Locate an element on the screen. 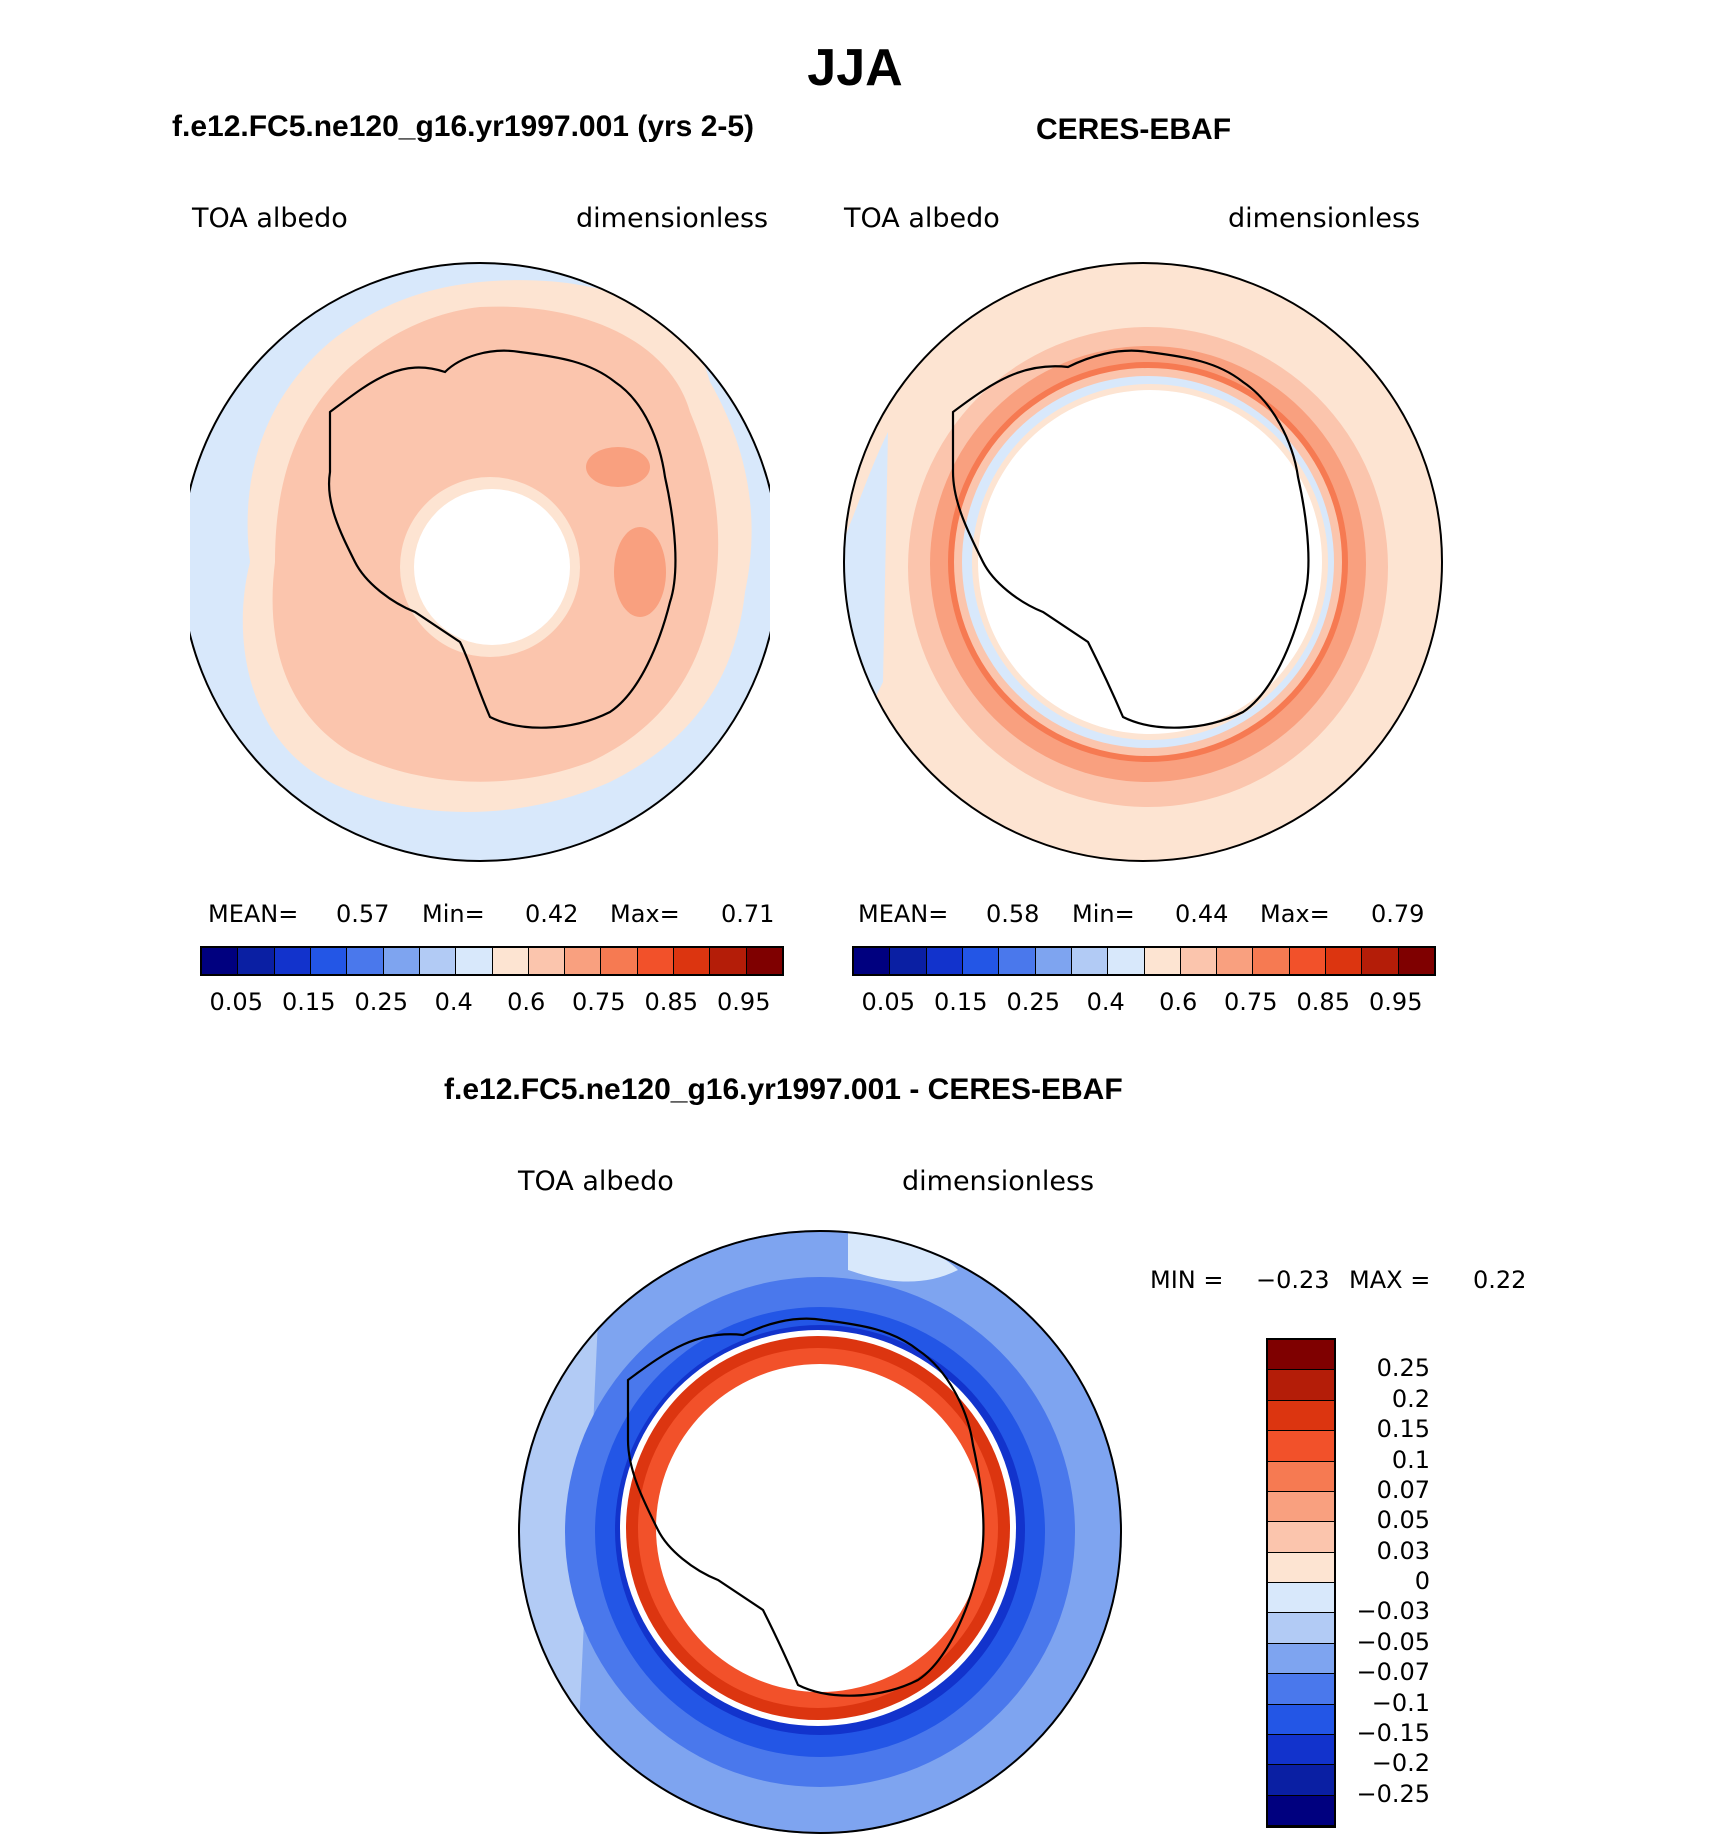 Image resolution: width=1710 pixels, height=1837 pixels. map-boundary-circle is located at coordinates (1143, 562).